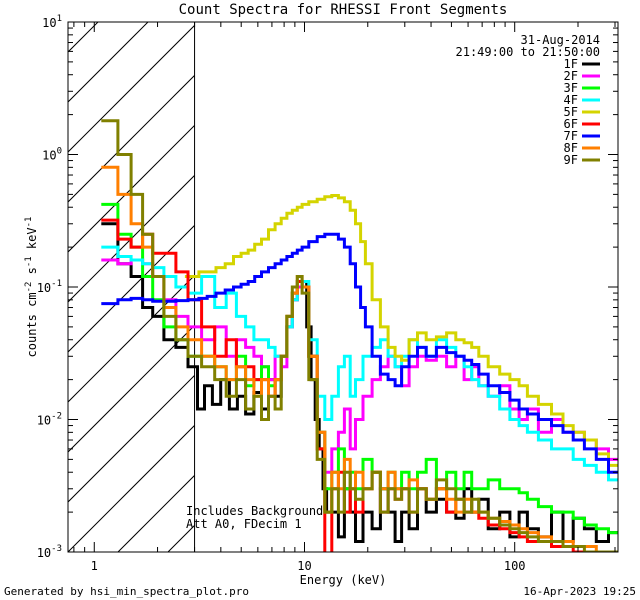 This screenshot has width=640, height=600. I want to click on y-tick-label: 10¹, so click(52, 22).